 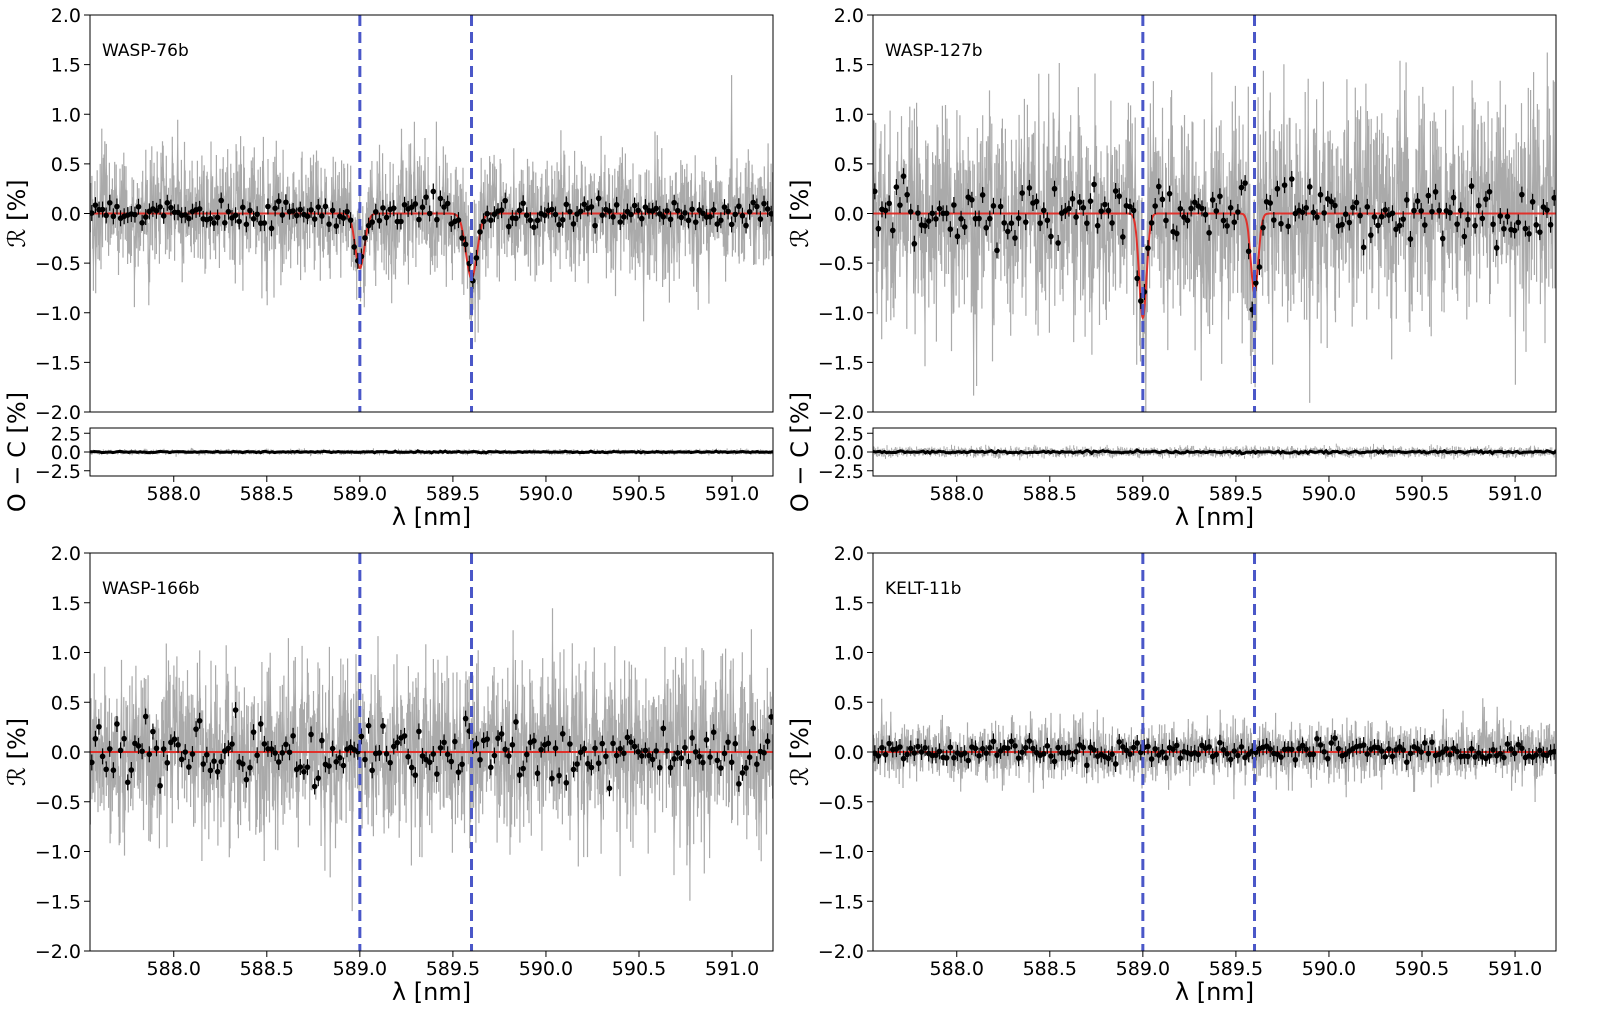 What do you see at coordinates (66, 554) in the screenshot?
I see `y-tick-label: 2.0` at bounding box center [66, 554].